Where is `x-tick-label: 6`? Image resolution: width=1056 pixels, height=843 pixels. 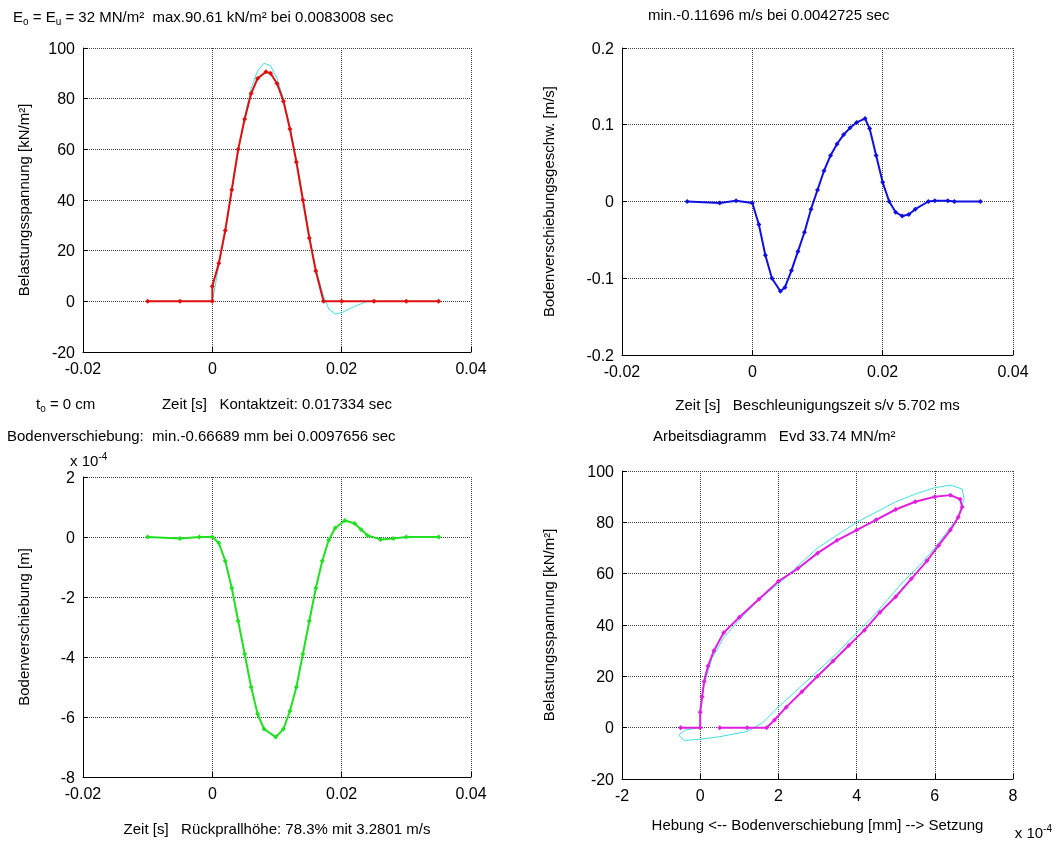
x-tick-label: 6 is located at coordinates (935, 795).